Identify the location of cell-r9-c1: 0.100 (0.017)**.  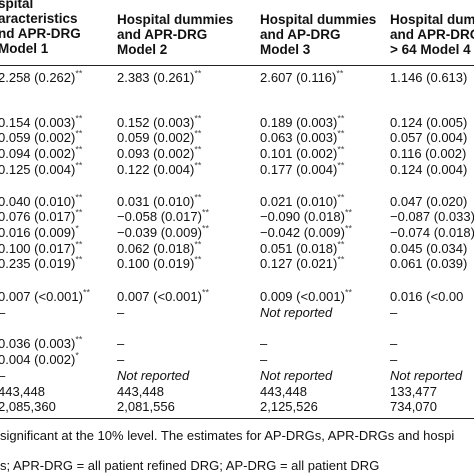
(41, 247).